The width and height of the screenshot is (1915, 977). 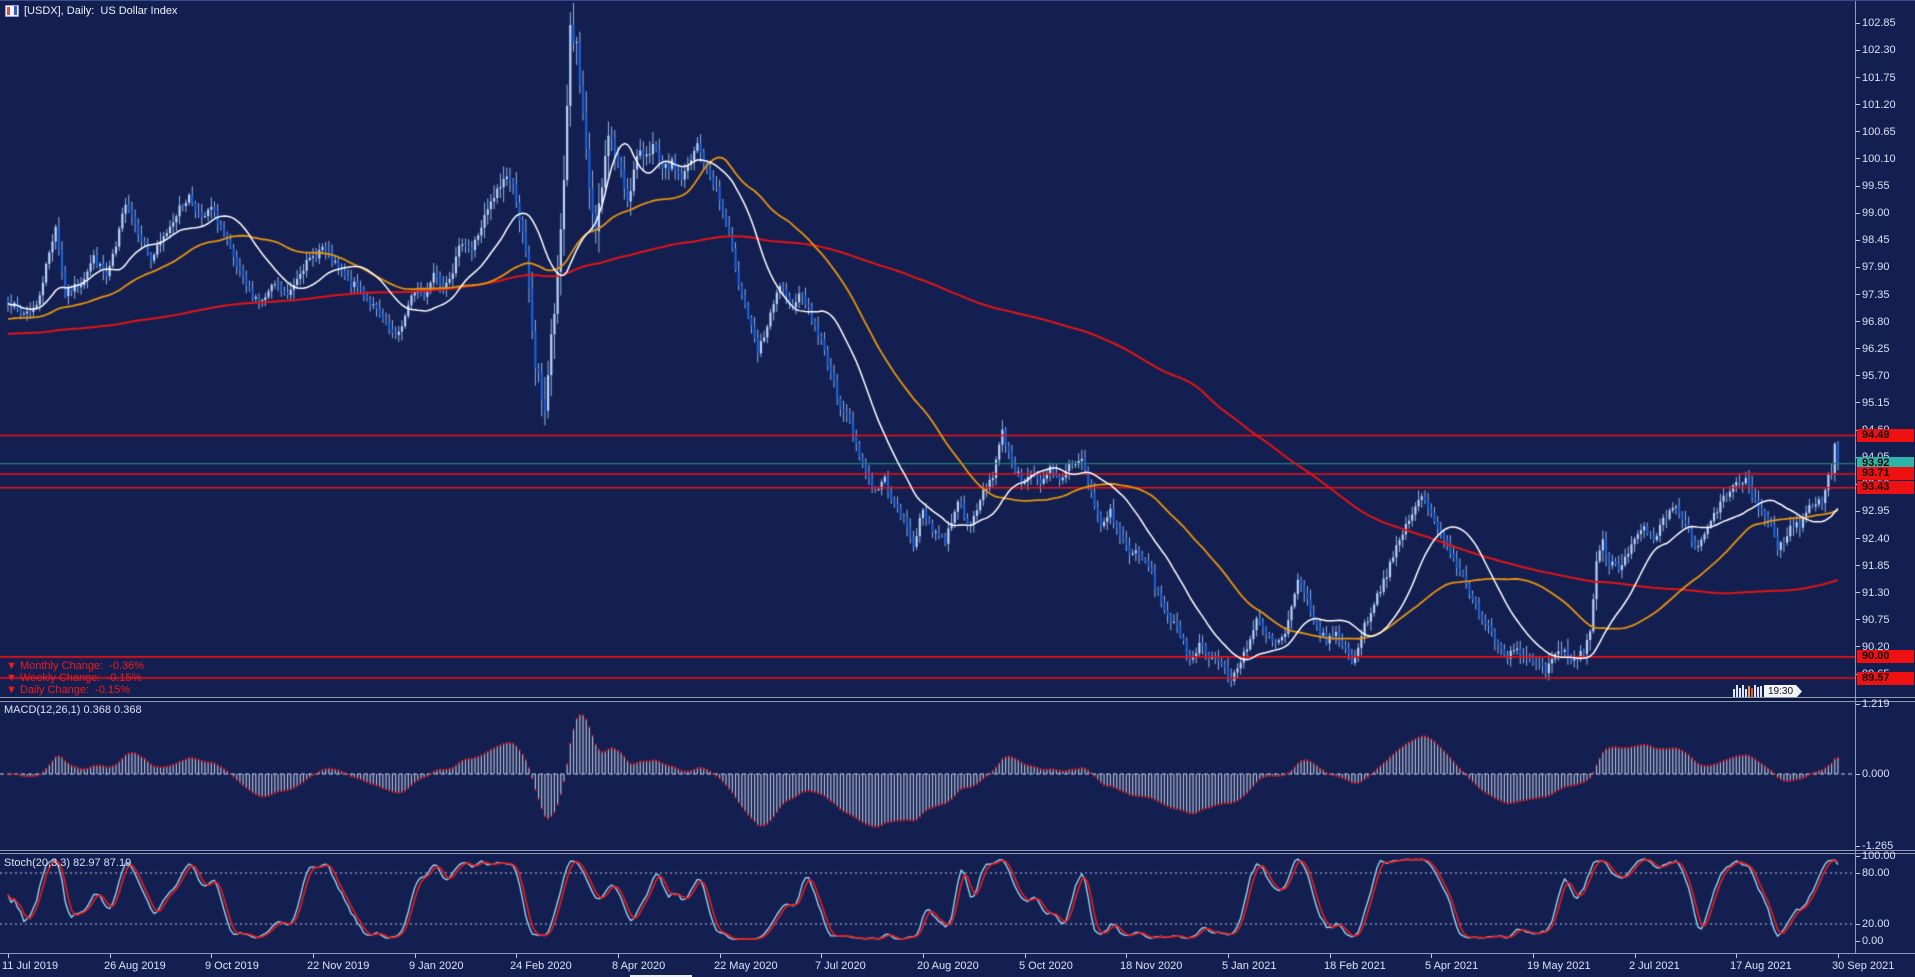 I want to click on pane-separator-main-macd, so click(x=957, y=699).